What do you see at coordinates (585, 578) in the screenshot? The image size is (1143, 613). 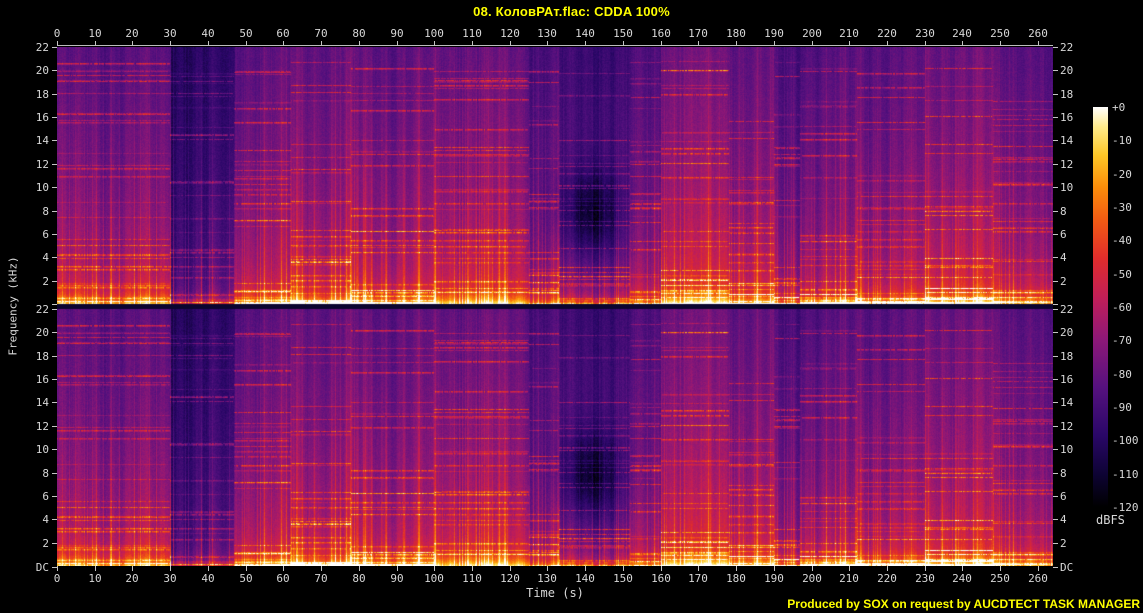 I see `time-tick-label-bottom: 140` at bounding box center [585, 578].